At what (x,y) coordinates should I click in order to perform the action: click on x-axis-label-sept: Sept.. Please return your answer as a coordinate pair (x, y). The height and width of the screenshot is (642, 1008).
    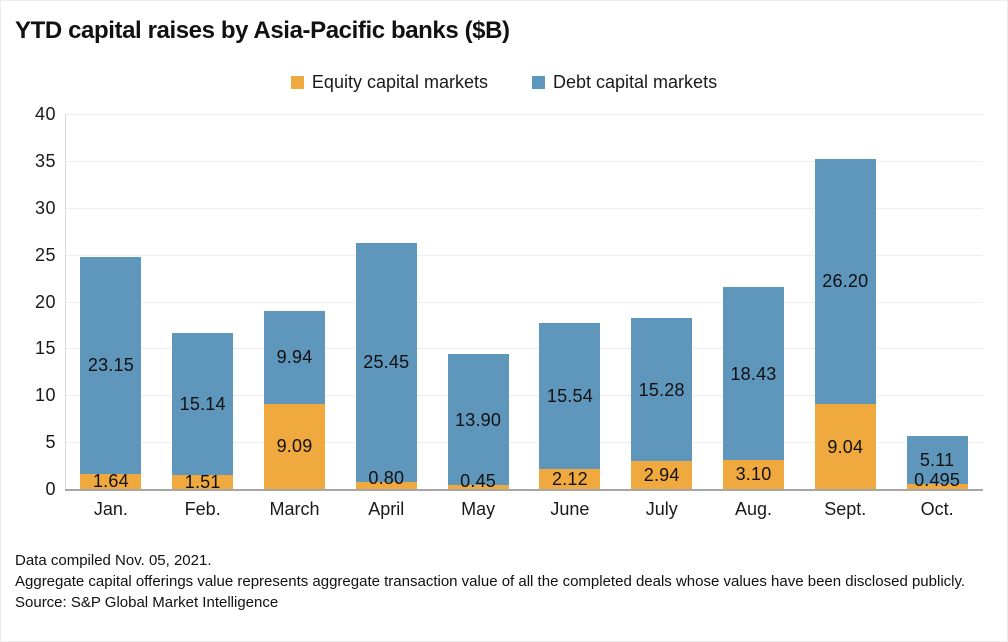
    Looking at the image, I should click on (845, 509).